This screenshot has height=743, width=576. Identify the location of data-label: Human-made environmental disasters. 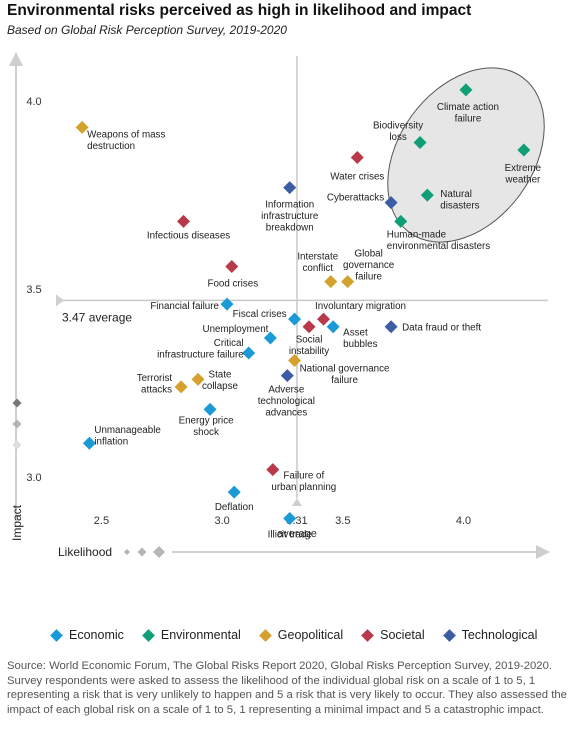
(439, 240).